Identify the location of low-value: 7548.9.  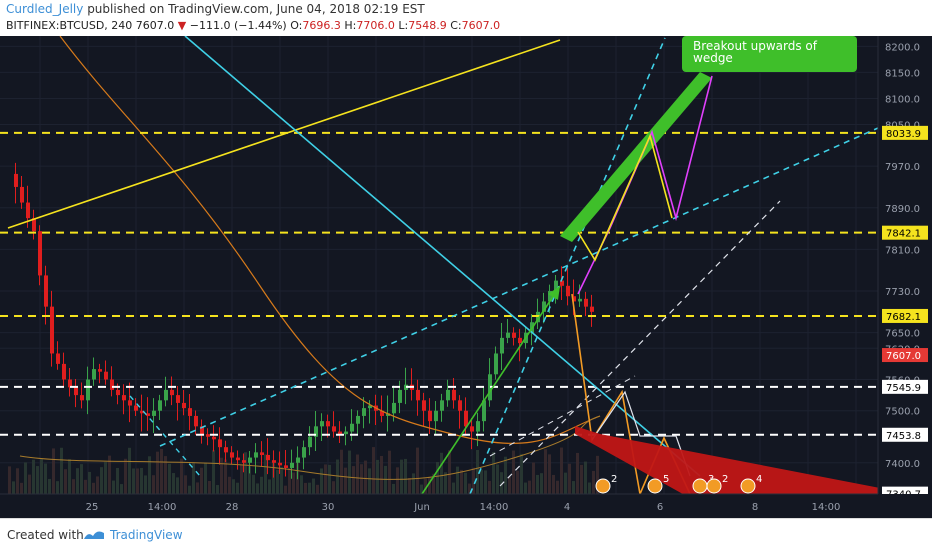
(427, 25).